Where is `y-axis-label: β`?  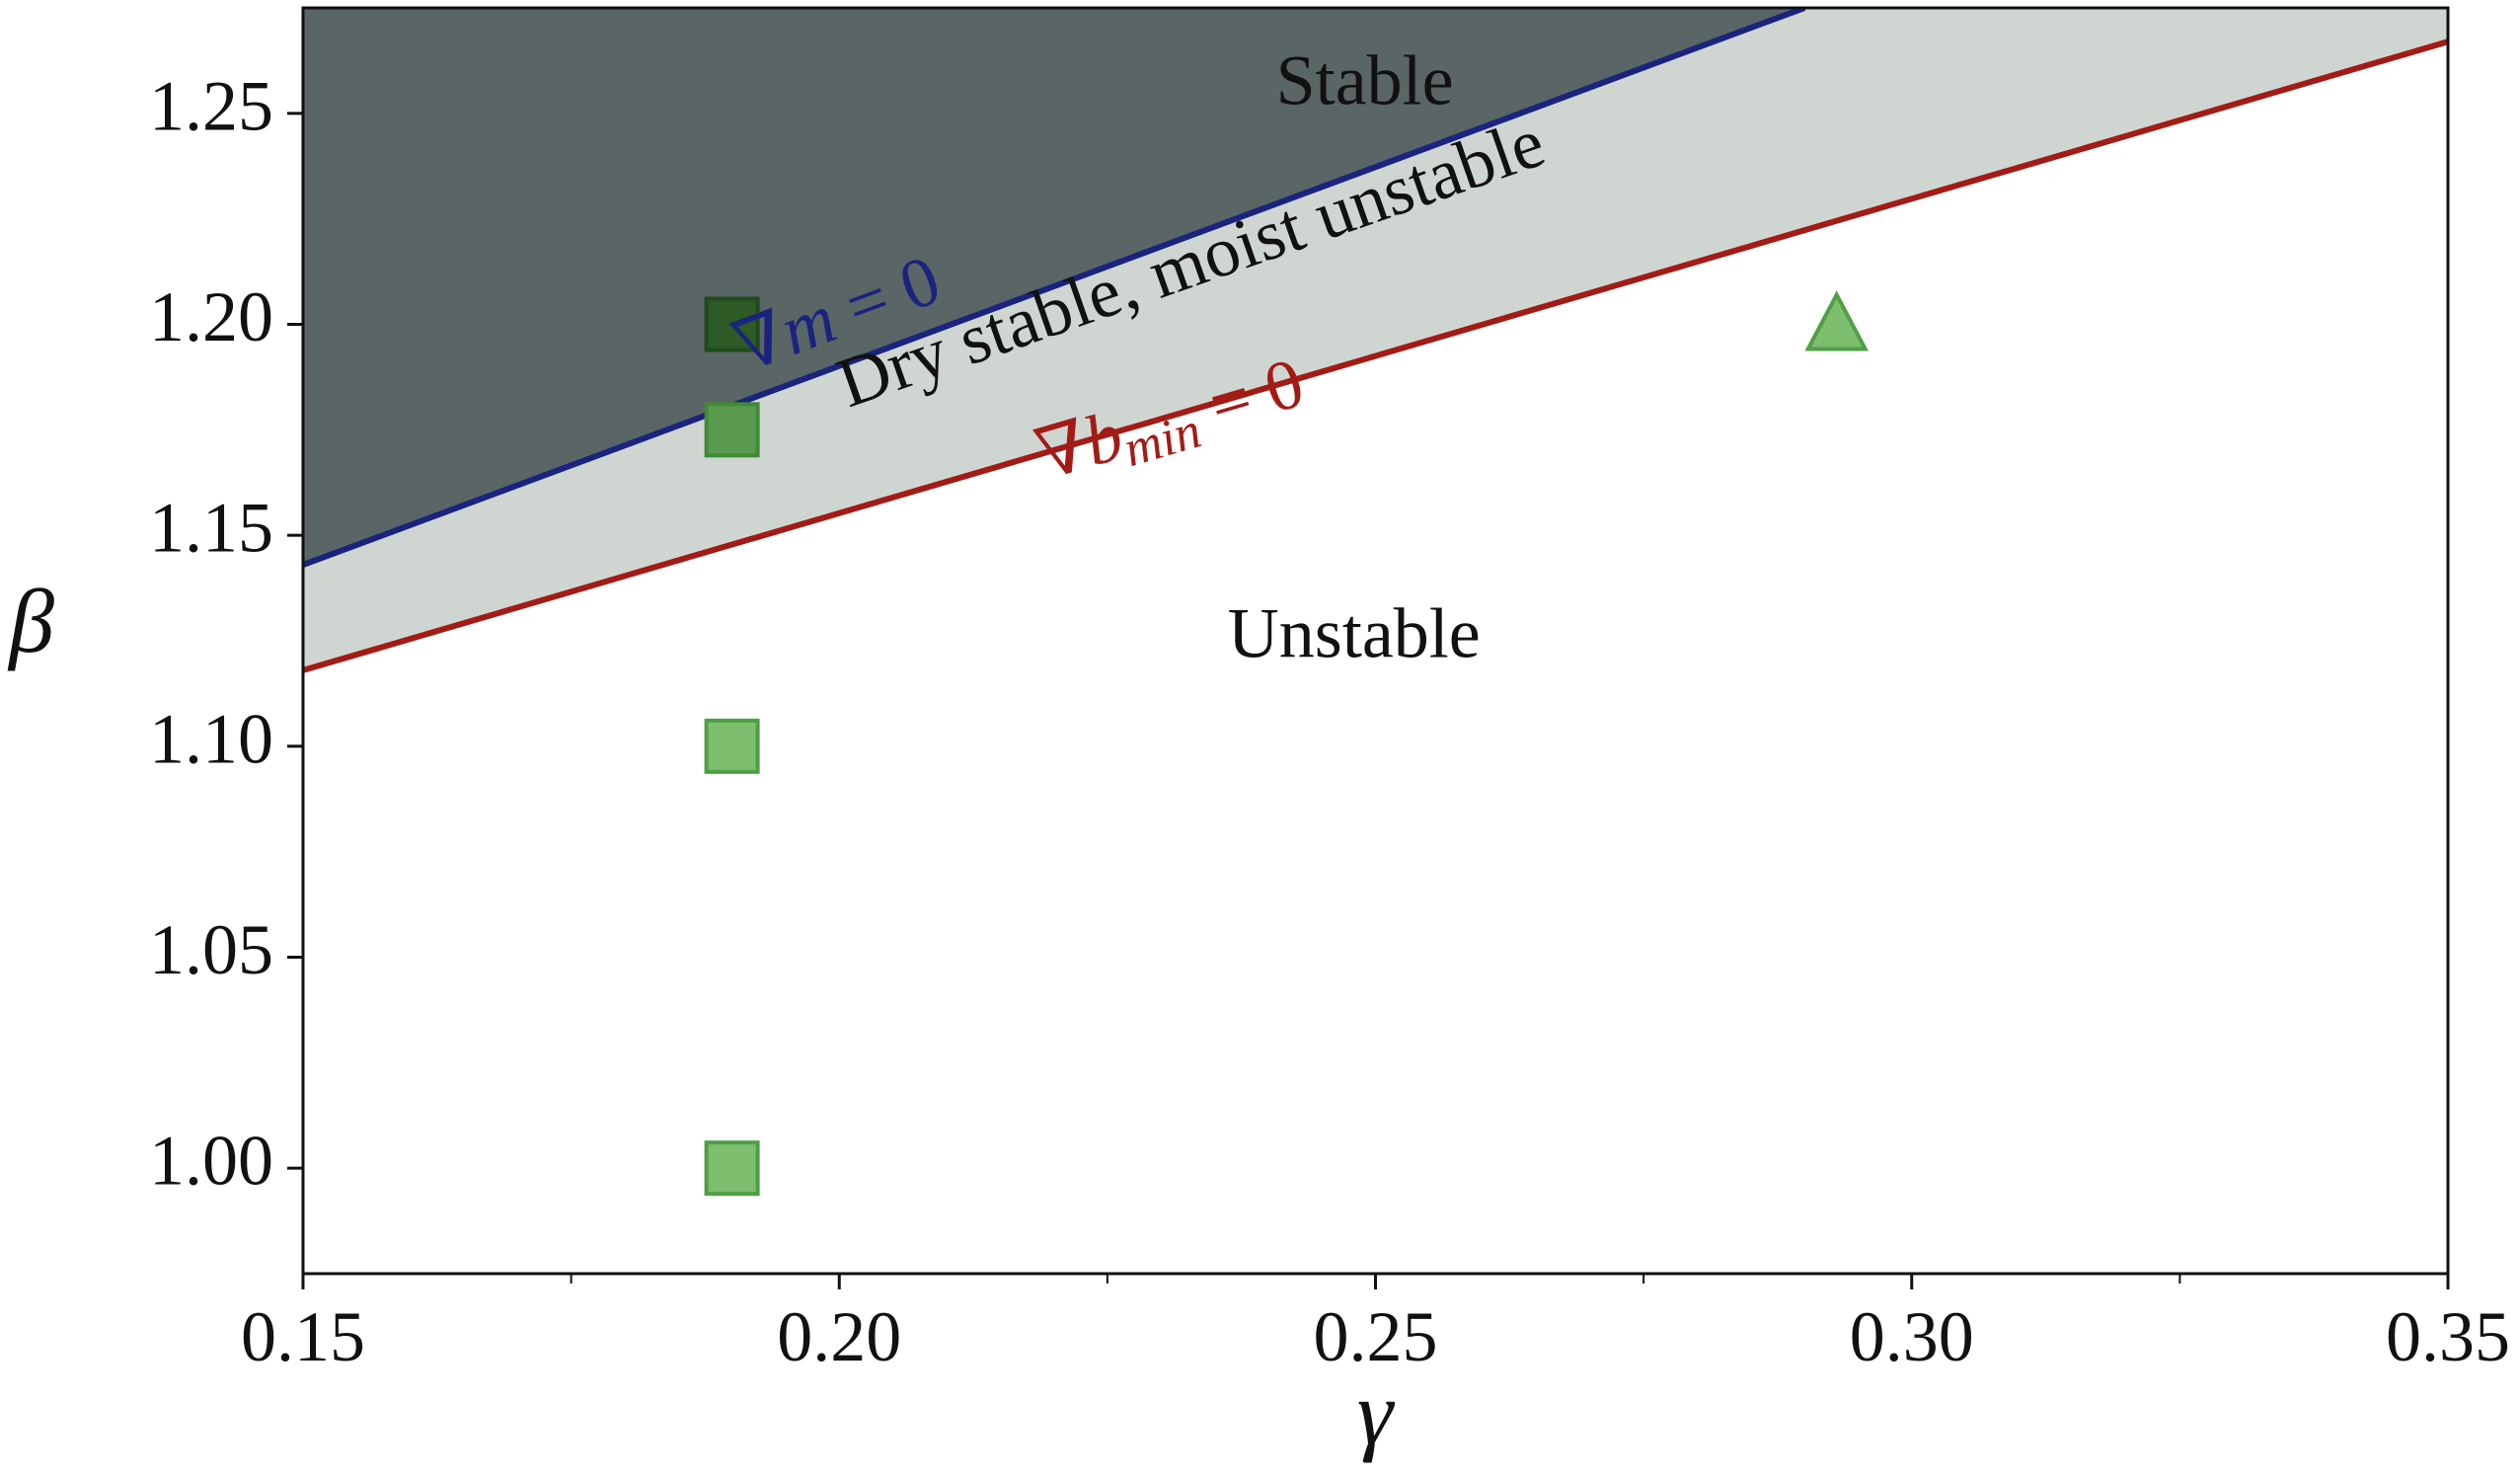
y-axis-label: β is located at coordinates (30, 621).